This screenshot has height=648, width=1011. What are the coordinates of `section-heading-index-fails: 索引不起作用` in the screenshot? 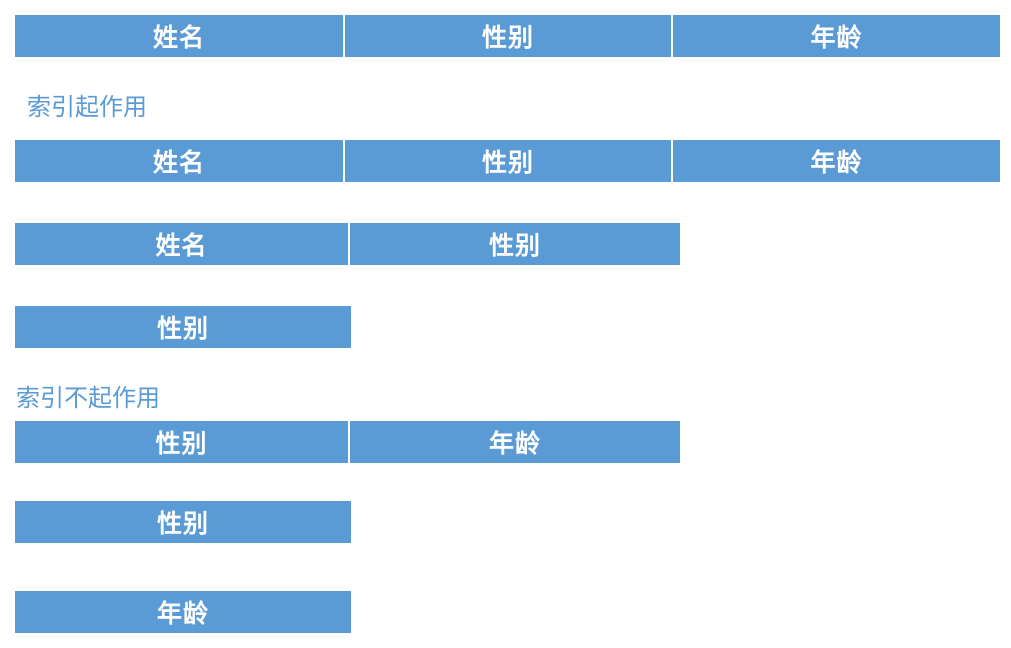 It's located at (88, 398).